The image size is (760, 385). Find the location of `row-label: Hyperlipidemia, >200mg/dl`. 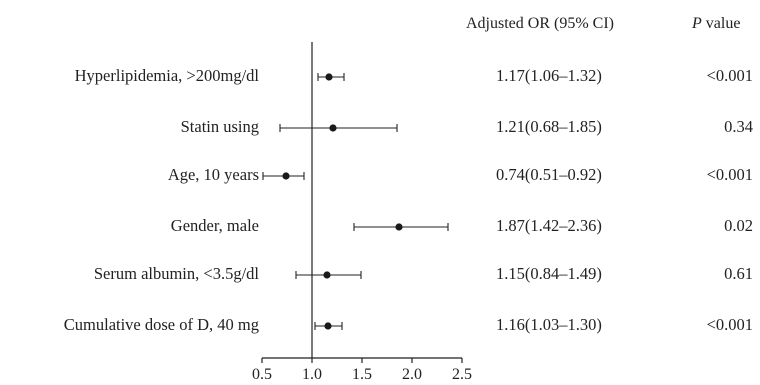

row-label: Hyperlipidemia, >200mg/dl is located at coordinates (166, 75).